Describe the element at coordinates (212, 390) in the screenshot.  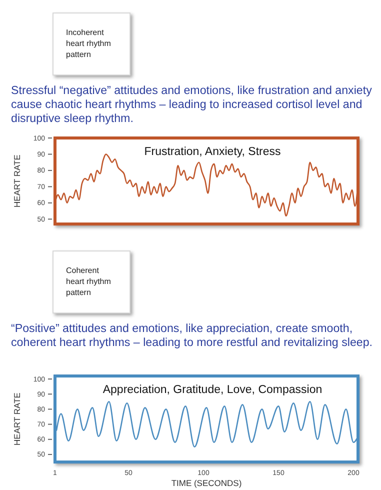
I see `annotation: Appreciation, Gratitude, Love, Compassion` at that location.